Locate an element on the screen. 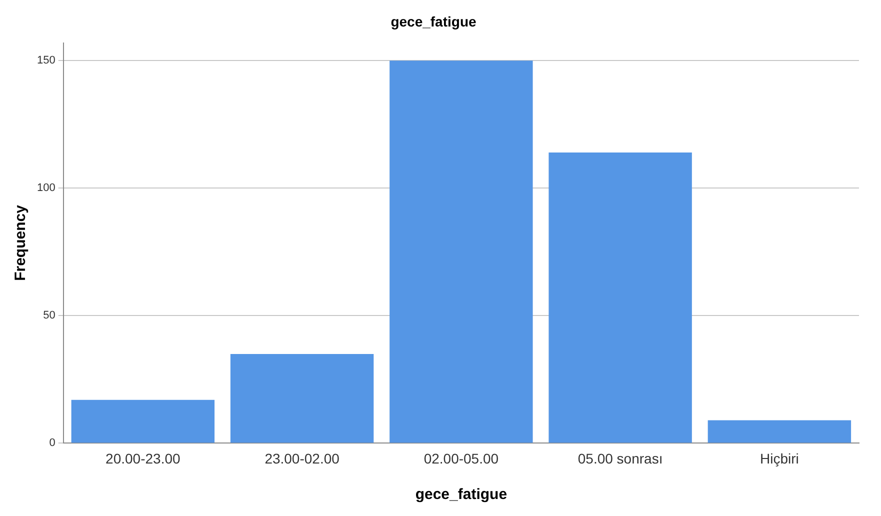 The image size is (881, 516). y-axis-title: Frequency is located at coordinates (21, 242).